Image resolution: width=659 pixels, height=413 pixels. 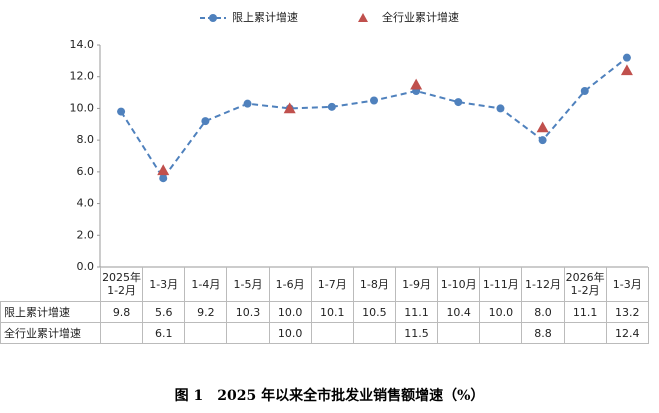 What do you see at coordinates (332, 284) in the screenshot?
I see `x-tick-label: 1-7月` at bounding box center [332, 284].